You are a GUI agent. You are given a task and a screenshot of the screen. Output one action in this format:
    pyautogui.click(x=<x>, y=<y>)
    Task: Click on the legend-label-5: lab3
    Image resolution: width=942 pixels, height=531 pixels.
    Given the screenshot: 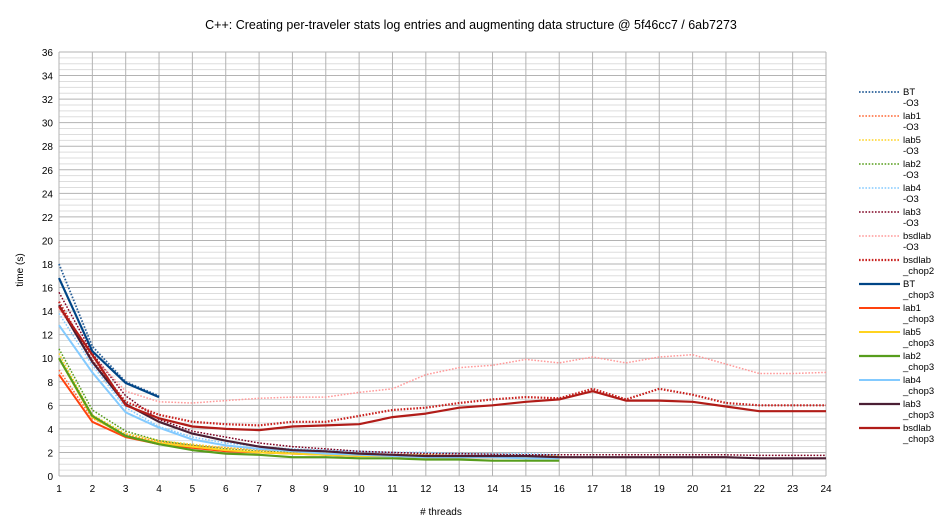 What is the action you would take?
    pyautogui.click(x=912, y=212)
    